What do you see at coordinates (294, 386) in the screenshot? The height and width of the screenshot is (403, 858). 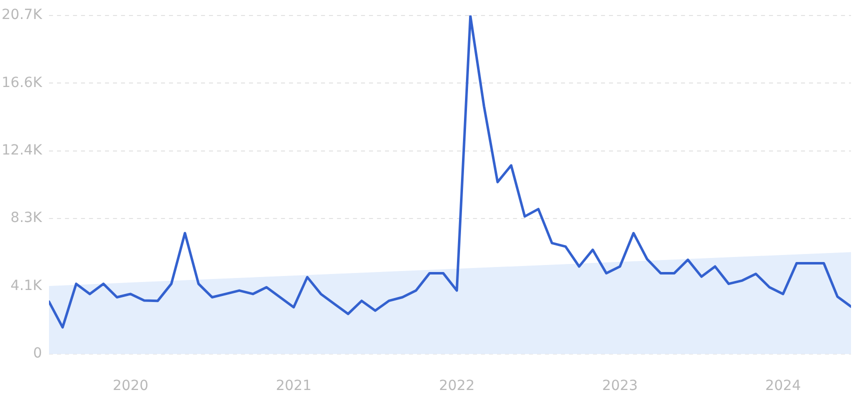 I see `x-tick-label: 2021` at bounding box center [294, 386].